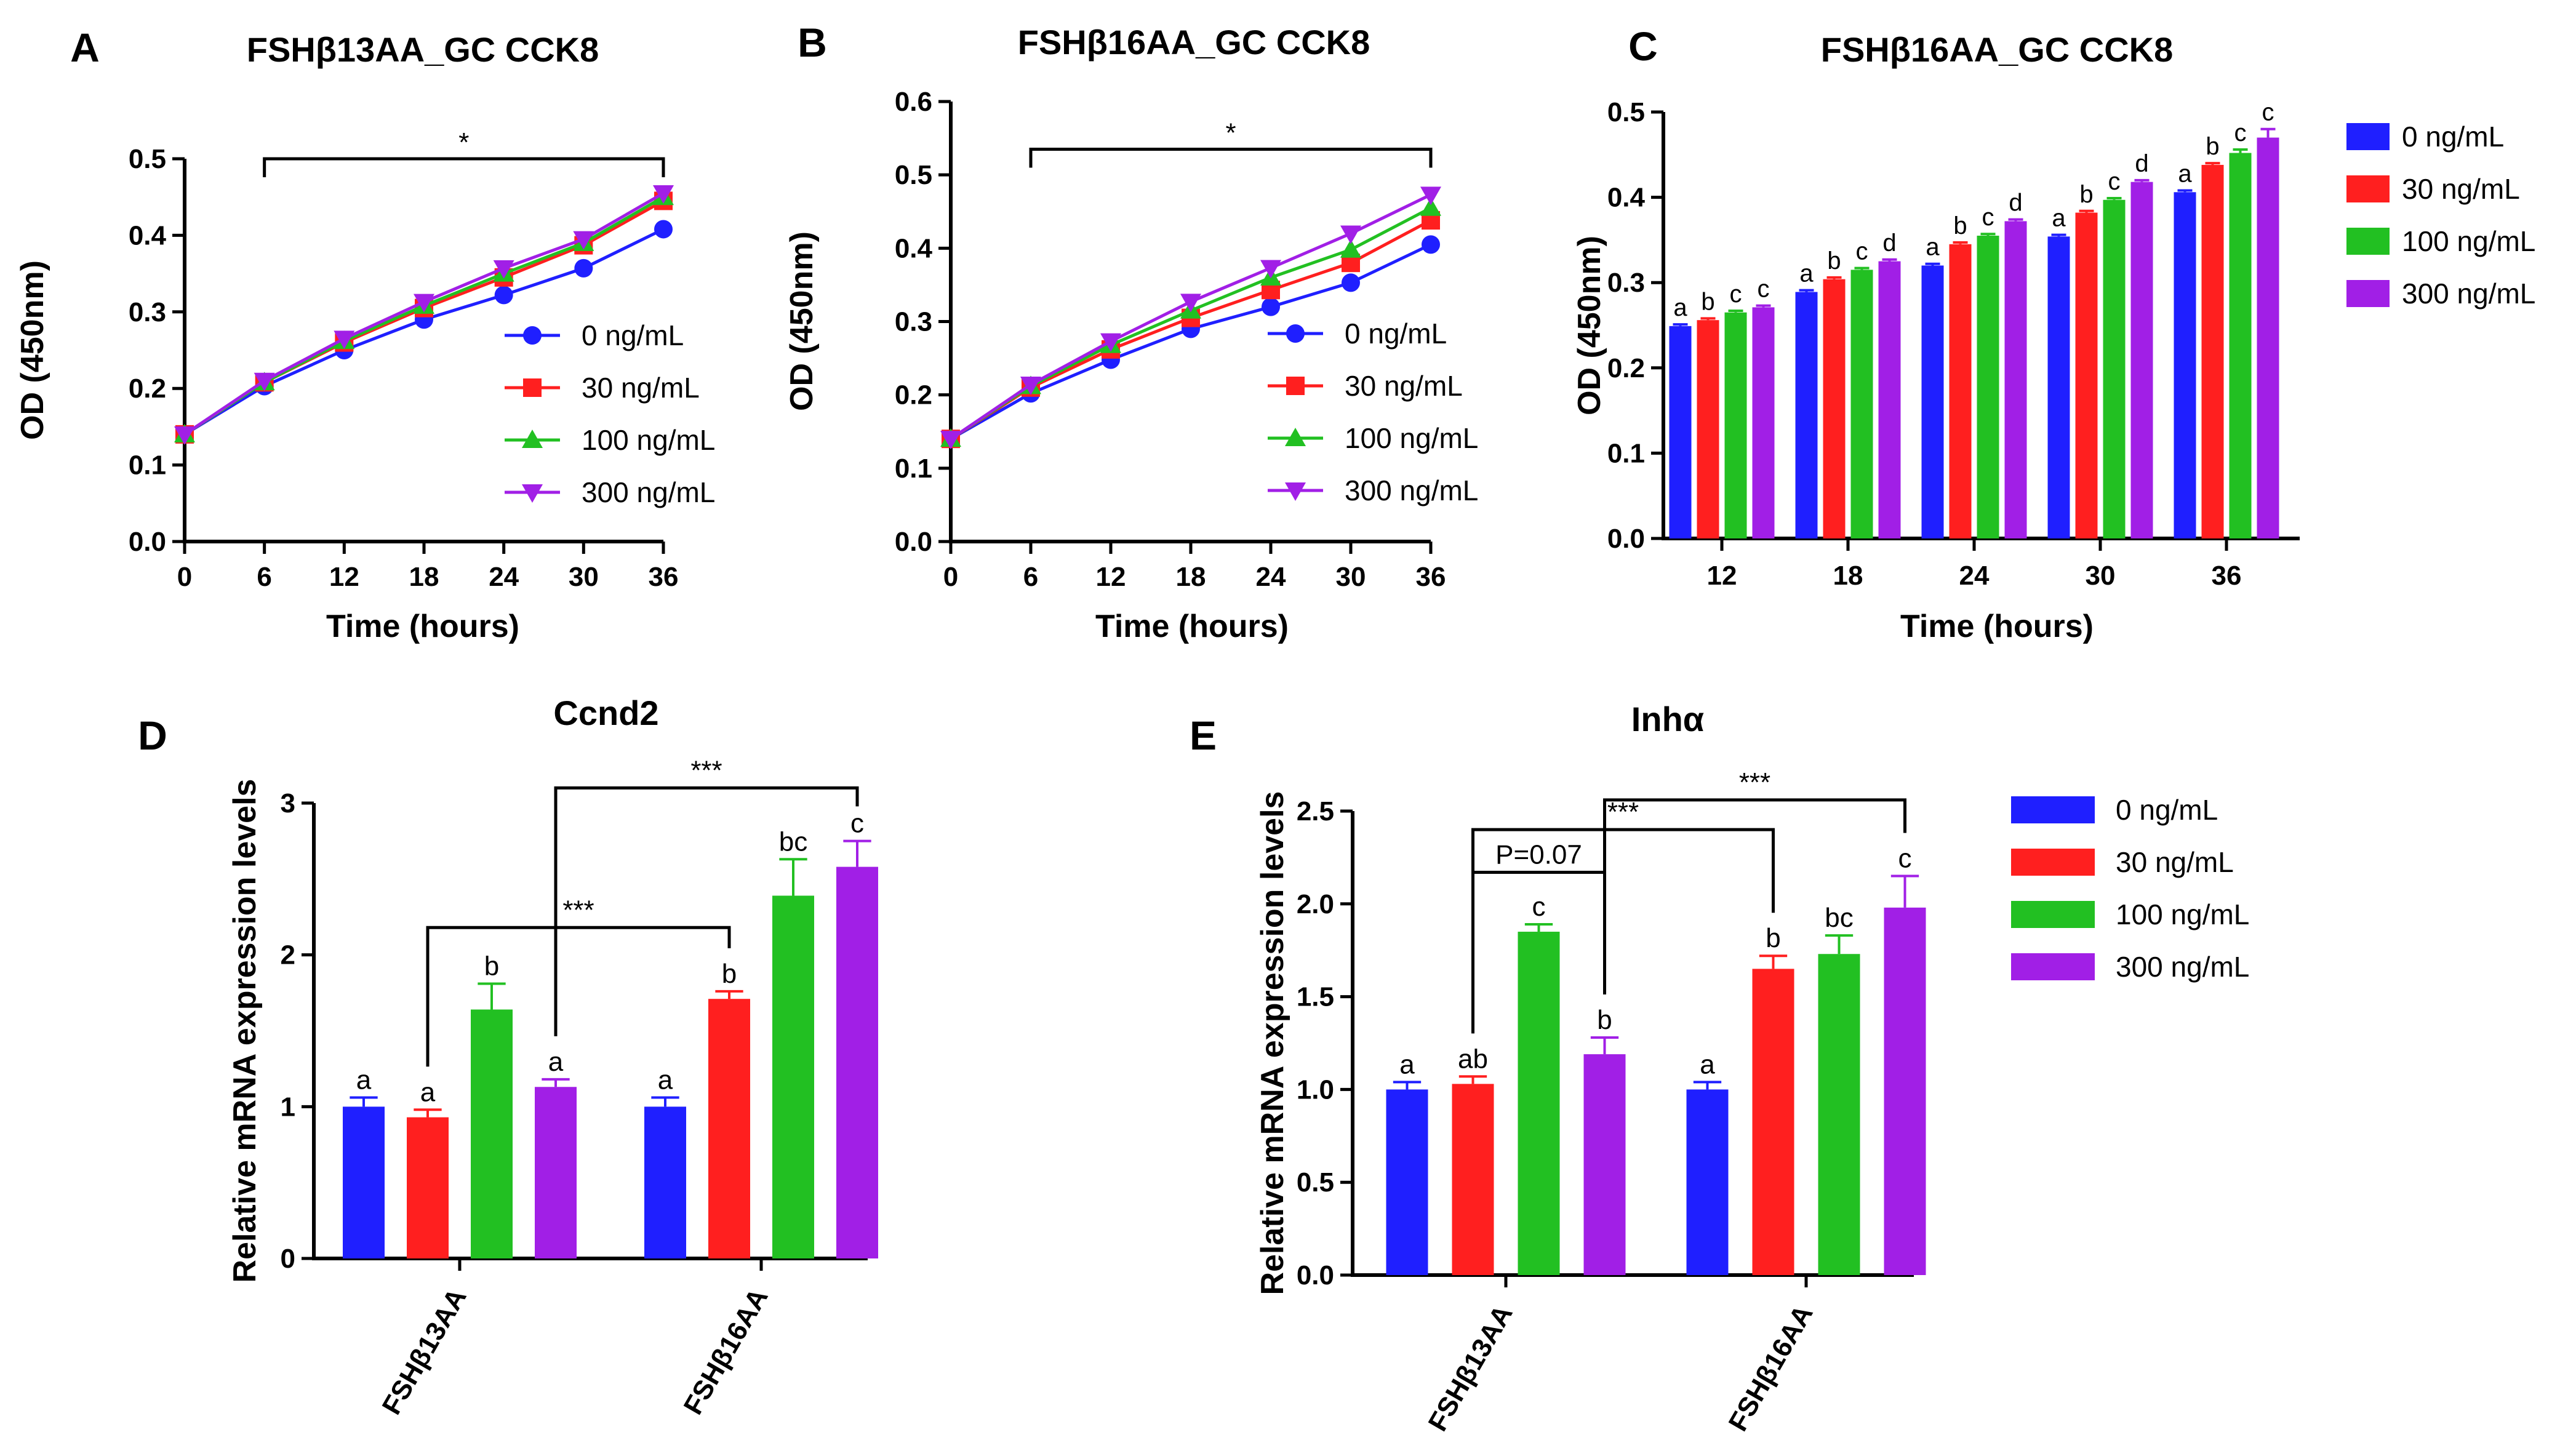  I want to click on significance-bracket, so click(1754, 896).